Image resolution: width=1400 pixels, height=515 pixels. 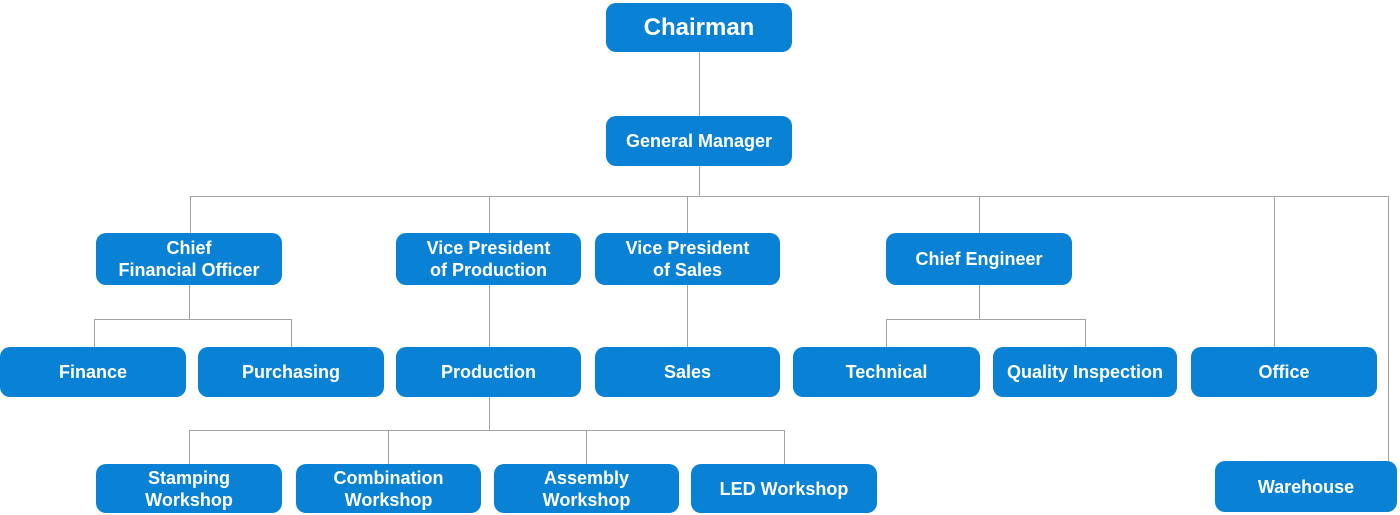 I want to click on node-vp-production-label-line2: of Production, so click(x=488, y=270).